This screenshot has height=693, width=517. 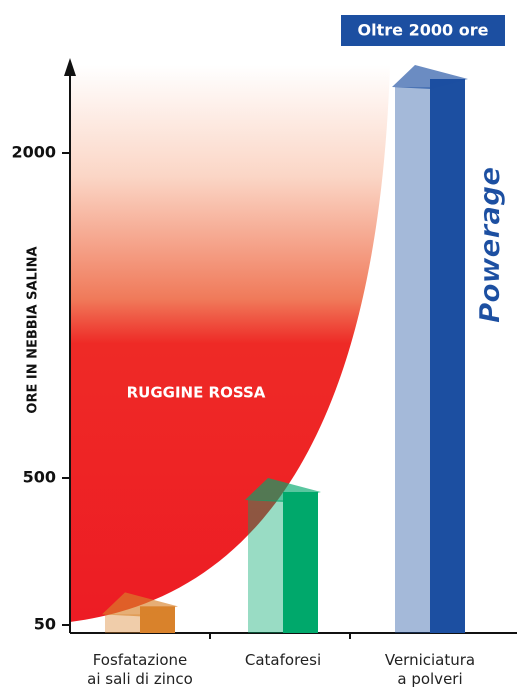 What do you see at coordinates (430, 669) in the screenshot?
I see `x-tick-label: Verniciatura a polveri` at bounding box center [430, 669].